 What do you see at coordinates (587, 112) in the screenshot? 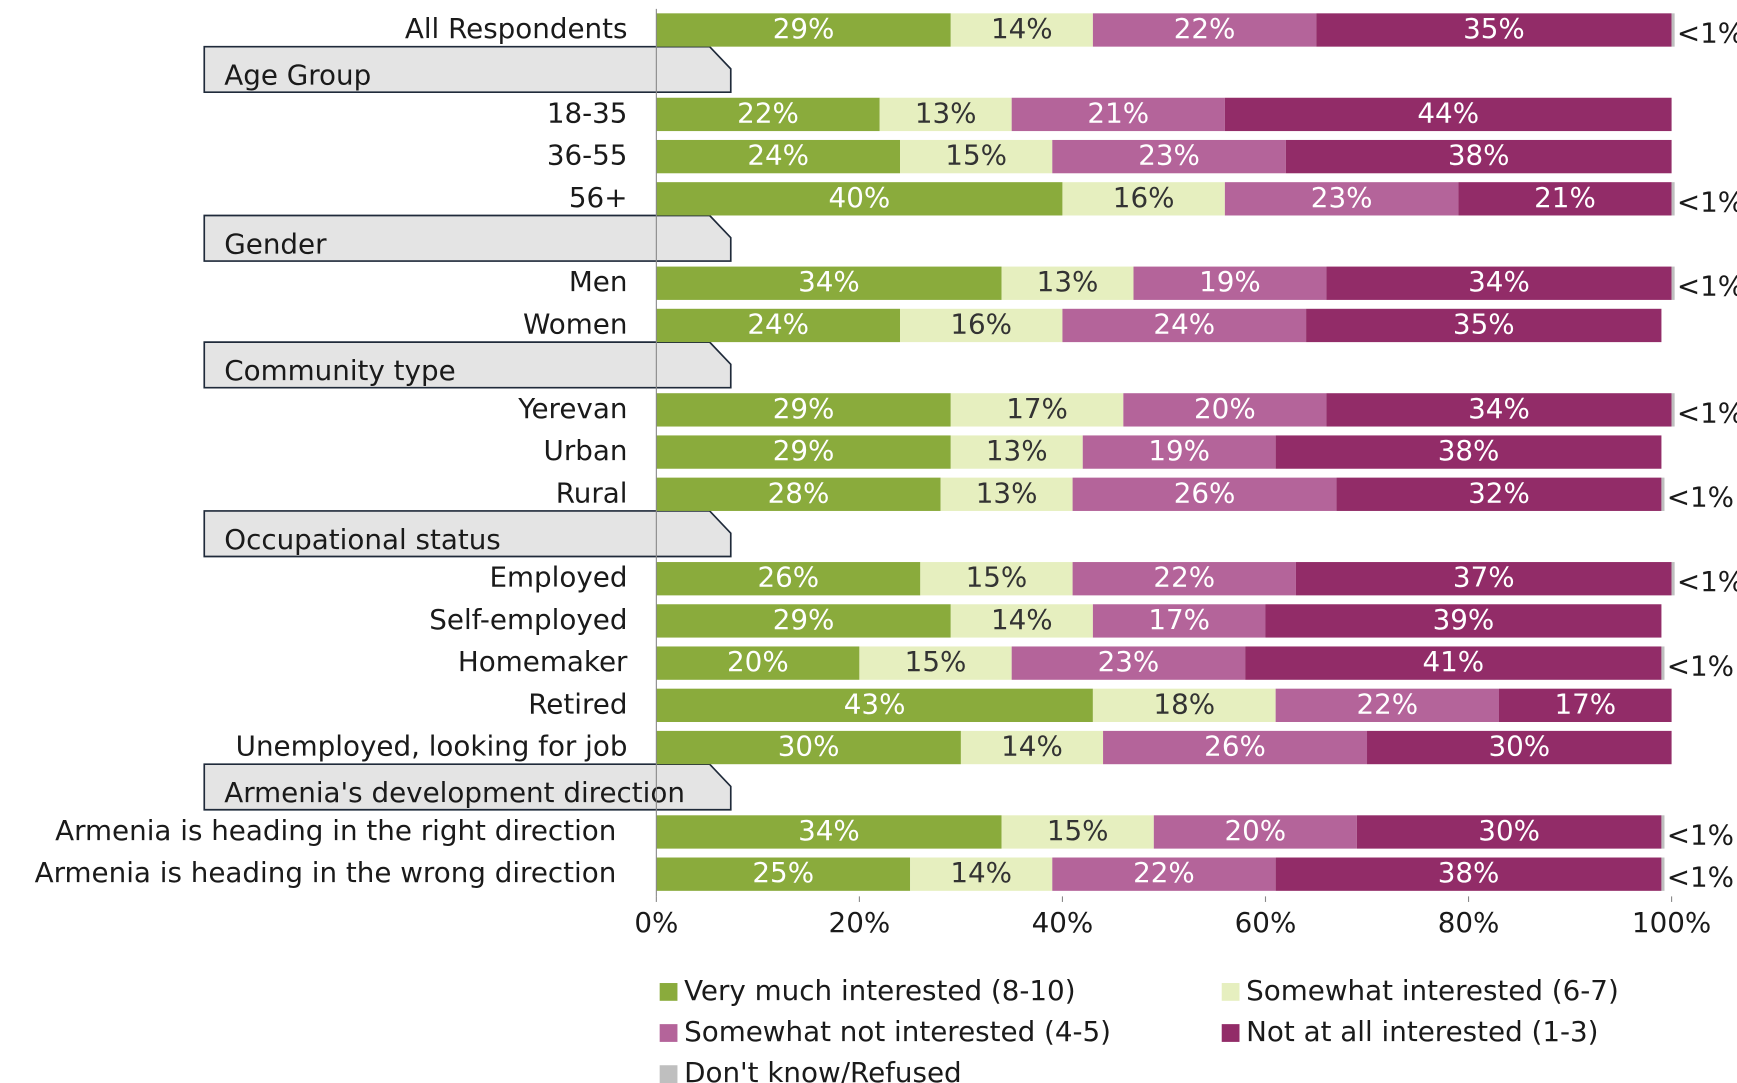
I see `category-label: 18-35` at bounding box center [587, 112].